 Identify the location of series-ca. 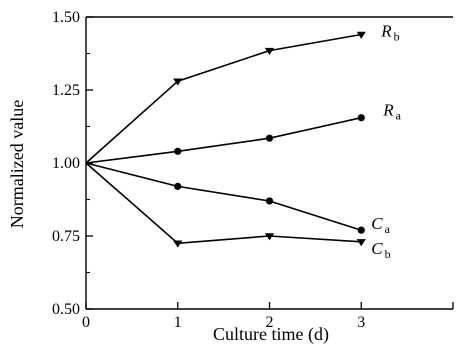
(225, 198).